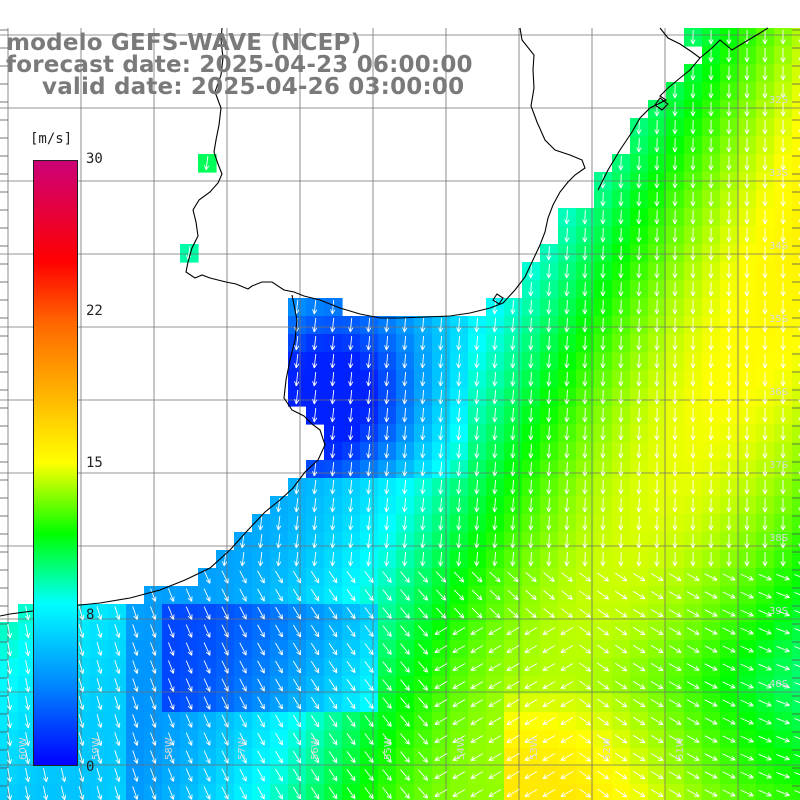  I want to click on lat-label-34s: 34S, so click(779, 246).